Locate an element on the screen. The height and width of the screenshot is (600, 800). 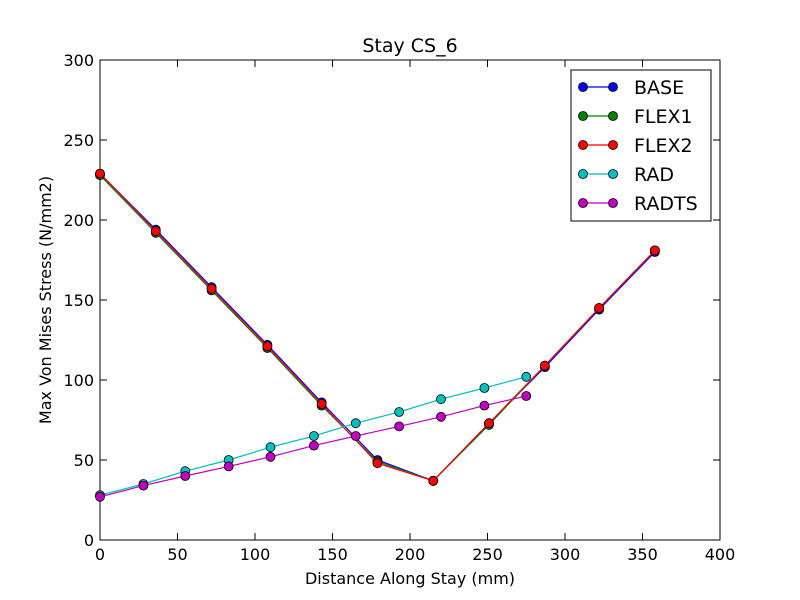
legend-item-rad: RAD is located at coordinates (626, 175).